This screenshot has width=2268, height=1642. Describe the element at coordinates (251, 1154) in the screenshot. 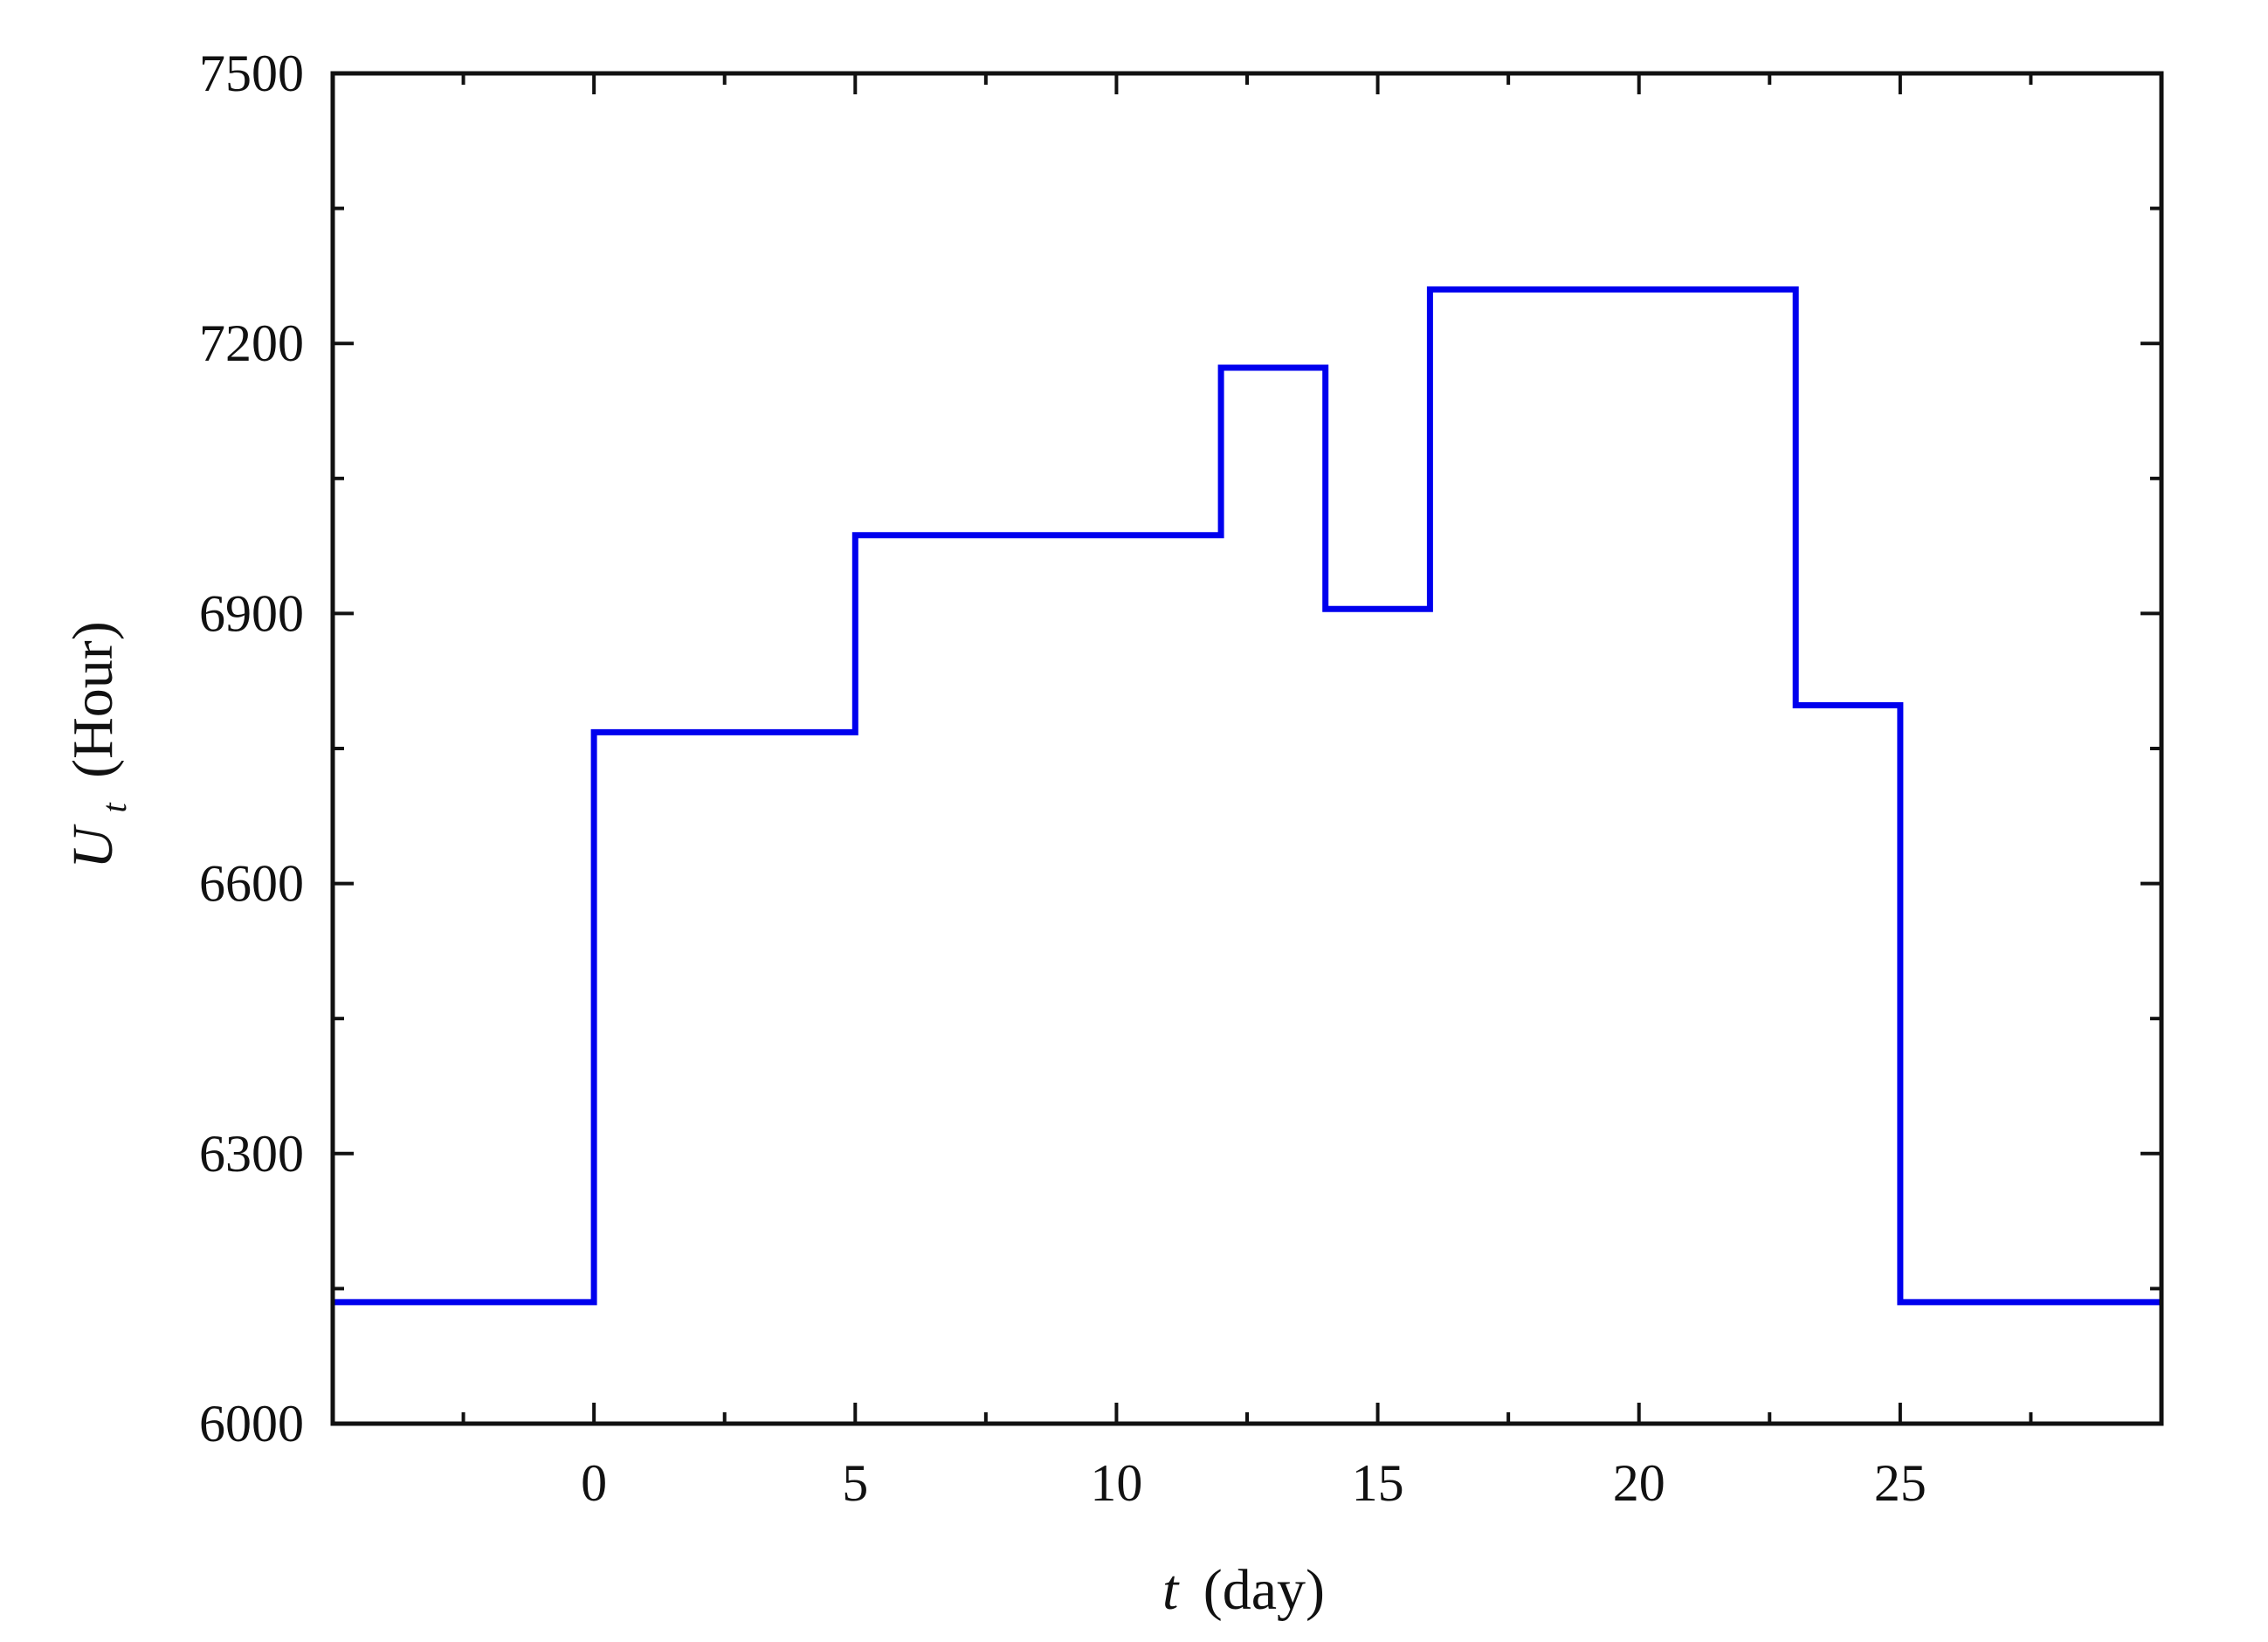

I see `y-tick-label: 6300` at that location.